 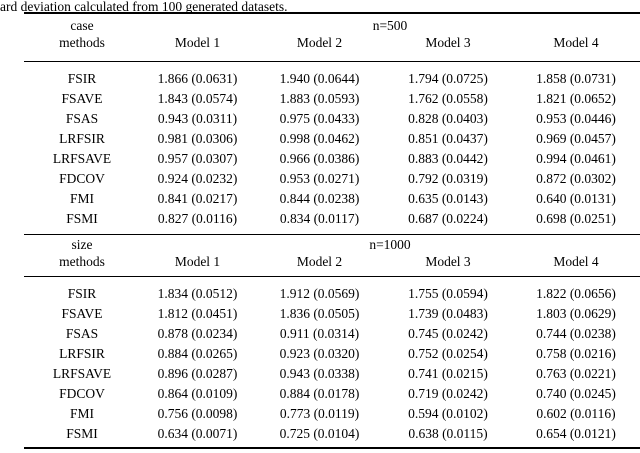 What do you see at coordinates (197, 98) in the screenshot?
I see `value-cell: 1.843 (0.0574)` at bounding box center [197, 98].